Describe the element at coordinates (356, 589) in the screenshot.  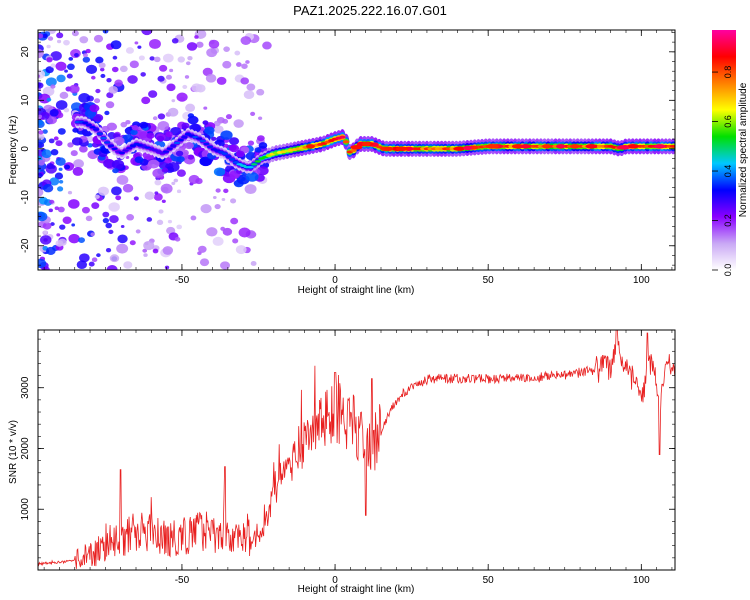
I see `snr-x-label: Height of straight line (km)` at that location.